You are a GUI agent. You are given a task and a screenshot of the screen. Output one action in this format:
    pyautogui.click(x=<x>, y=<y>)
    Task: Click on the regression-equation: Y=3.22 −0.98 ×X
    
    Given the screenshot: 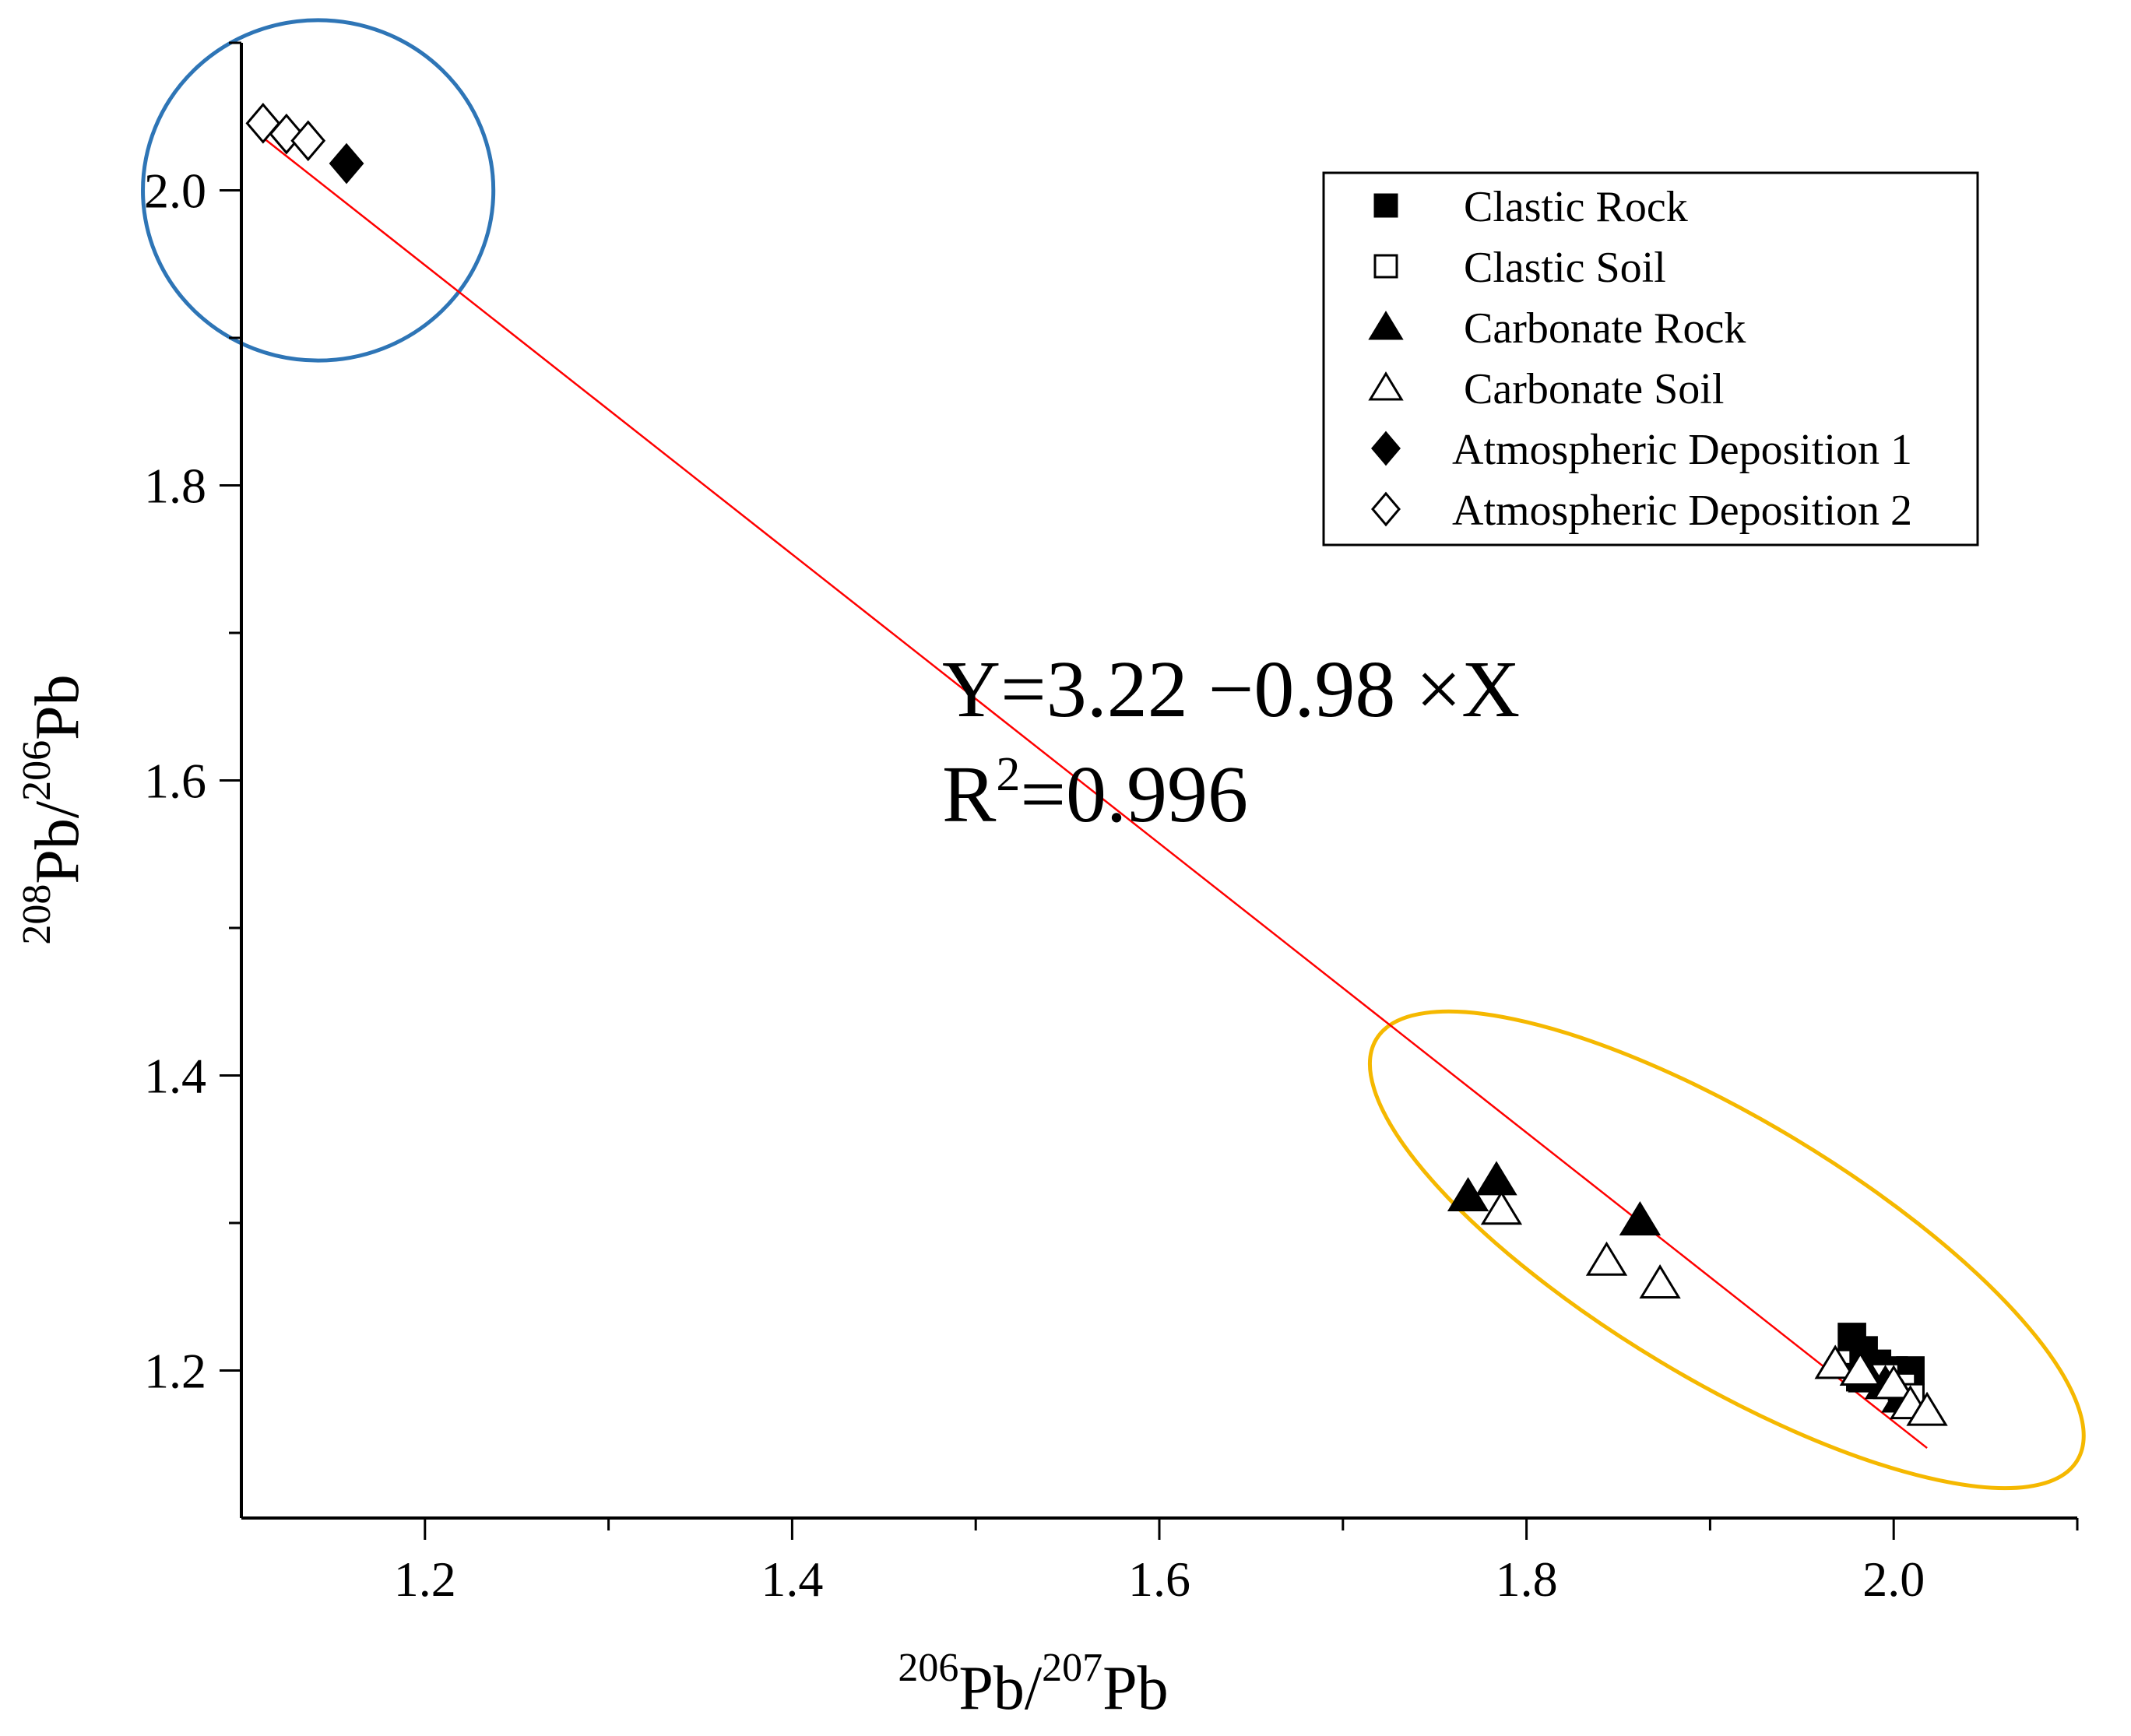 What is the action you would take?
    pyautogui.click(x=1231, y=689)
    